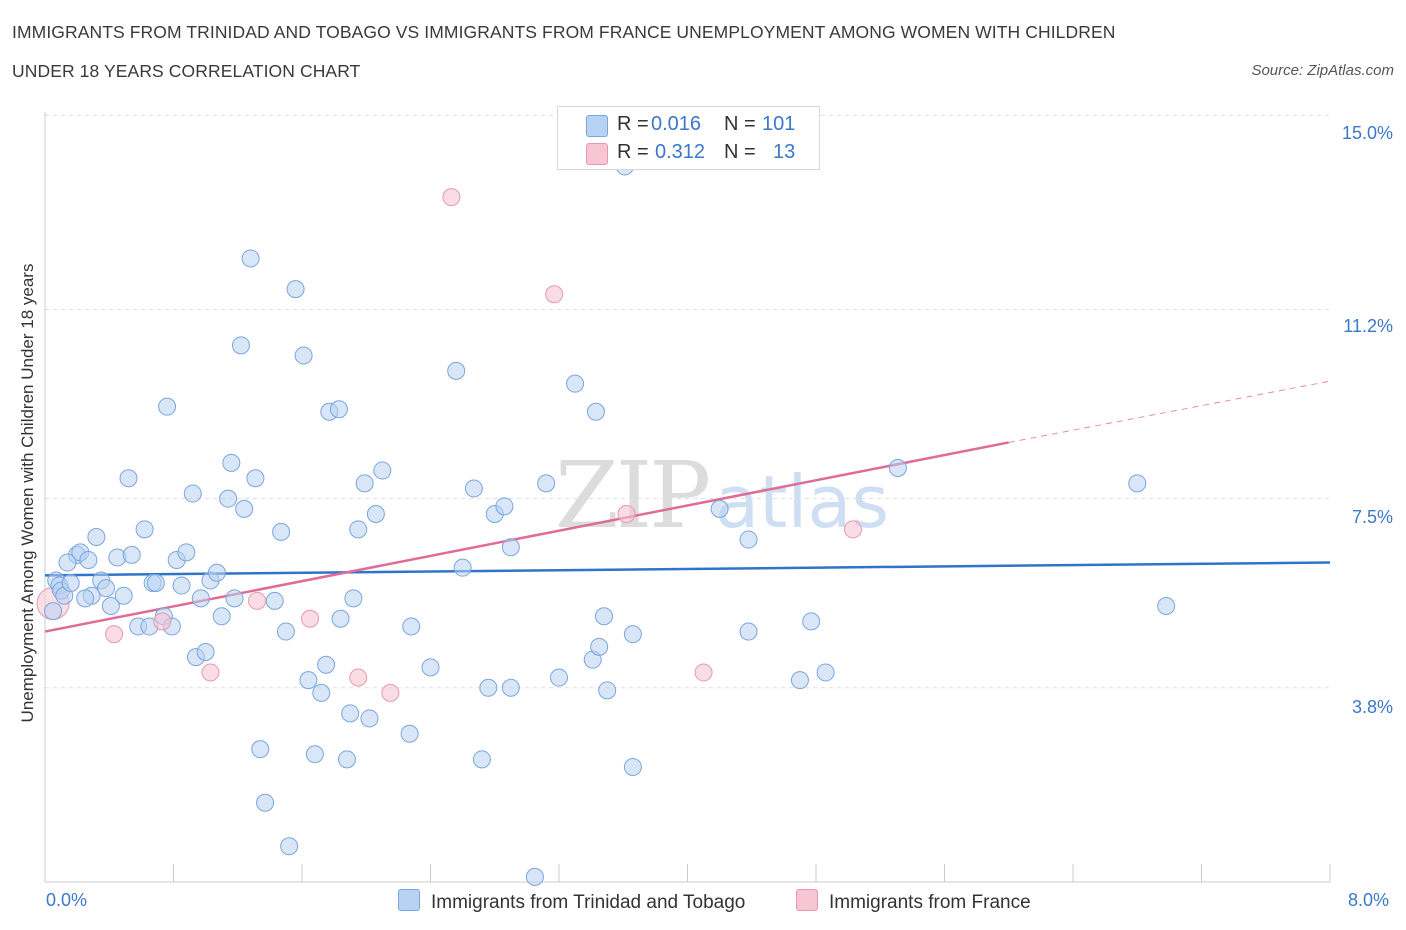 The height and width of the screenshot is (930, 1406). What do you see at coordinates (1372, 707) in the screenshot?
I see `y-tick-label: 3.8%` at bounding box center [1372, 707].